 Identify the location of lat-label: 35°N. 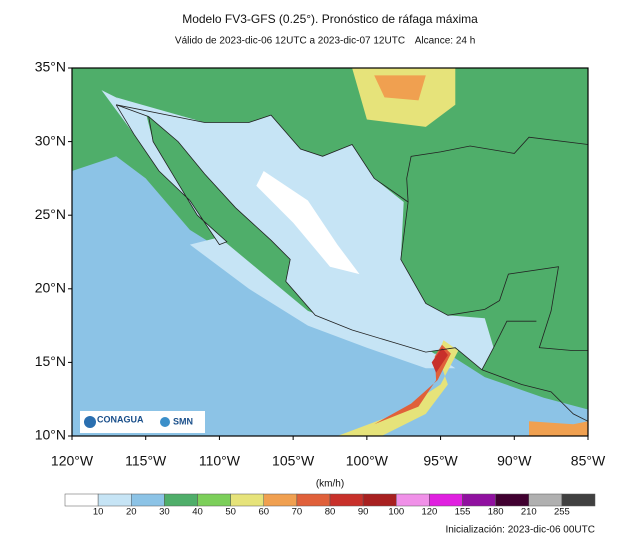
(50, 67).